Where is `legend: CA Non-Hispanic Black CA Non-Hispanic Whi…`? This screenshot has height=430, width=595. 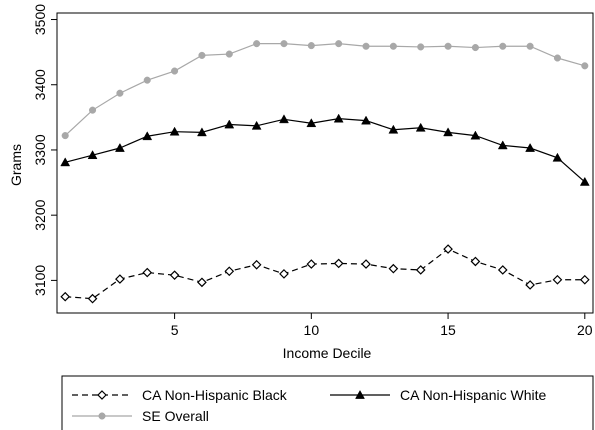
legend: CA Non-Hispanic Black CA Non-Hispanic Whi… is located at coordinates (327, 402).